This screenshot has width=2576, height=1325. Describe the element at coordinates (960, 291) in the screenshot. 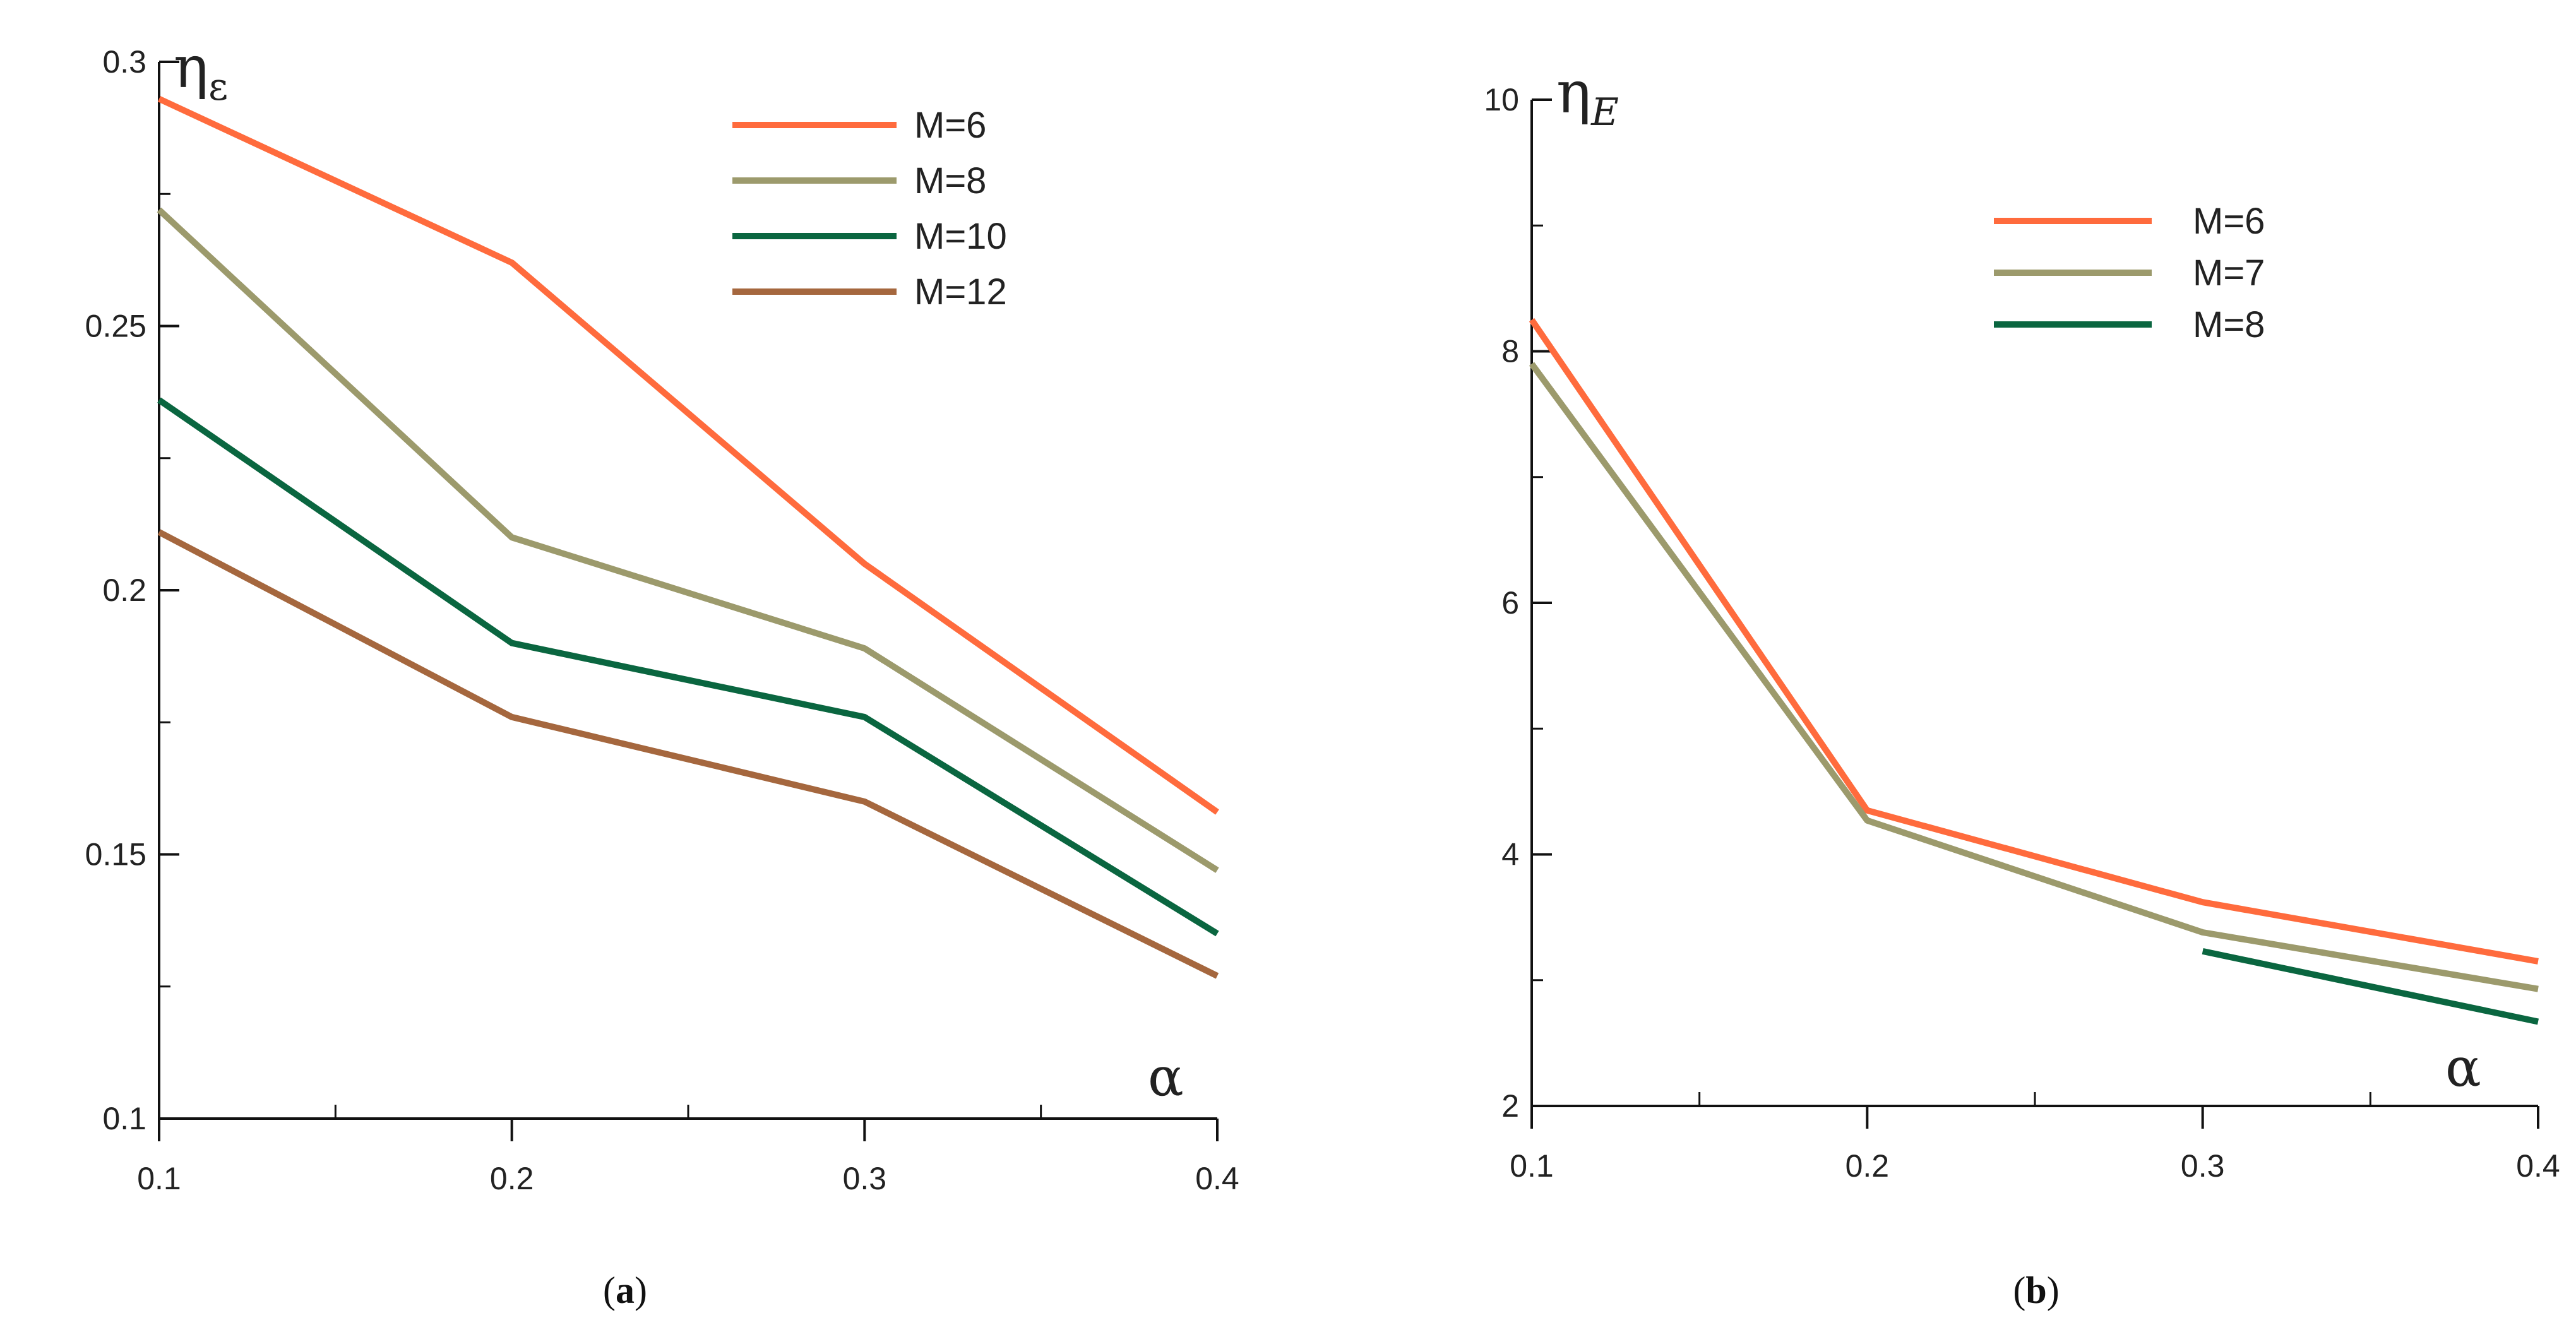

I see `legend-label: M=12` at that location.